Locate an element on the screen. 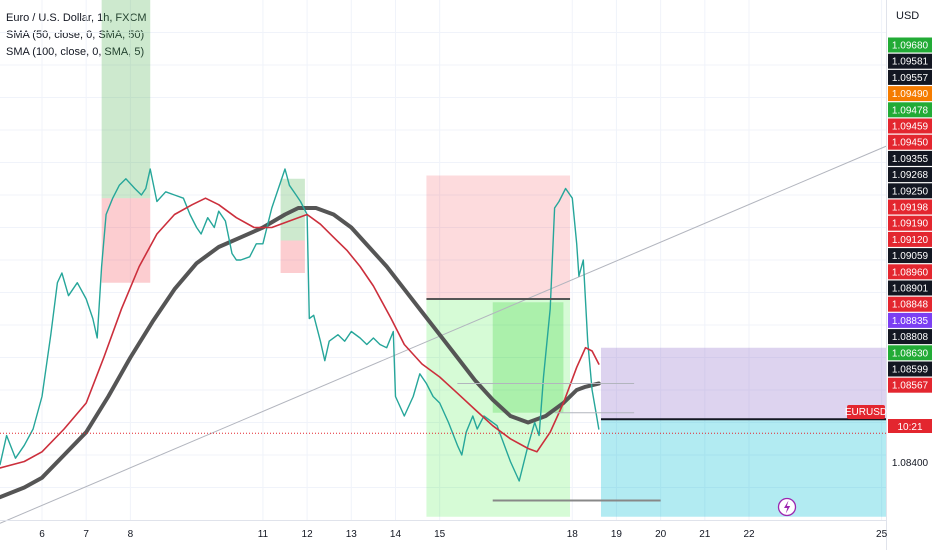 The width and height of the screenshot is (932, 550). x-tick-label: 21 is located at coordinates (705, 534).